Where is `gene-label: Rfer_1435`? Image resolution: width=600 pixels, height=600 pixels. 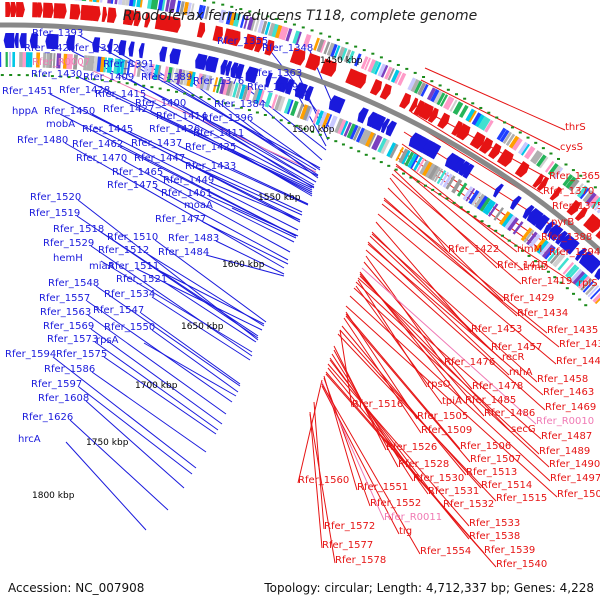
gene-label: Rfer_1435 is located at coordinates (572, 330).